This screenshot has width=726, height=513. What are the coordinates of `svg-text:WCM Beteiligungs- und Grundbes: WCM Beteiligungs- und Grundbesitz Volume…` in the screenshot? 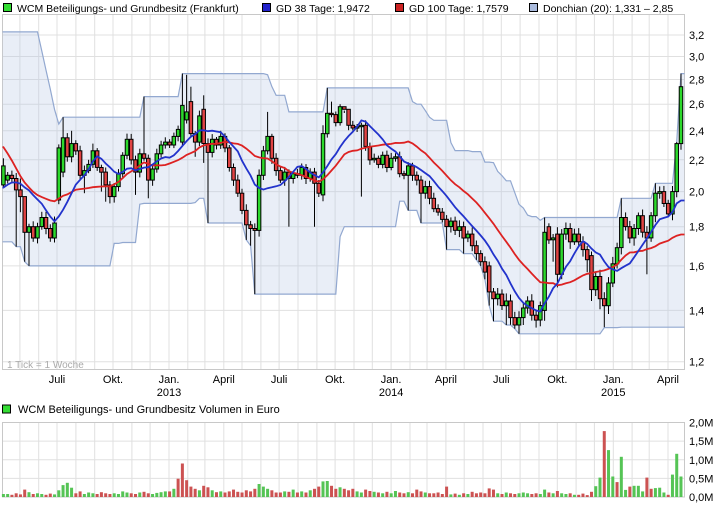 It's located at (149, 410).